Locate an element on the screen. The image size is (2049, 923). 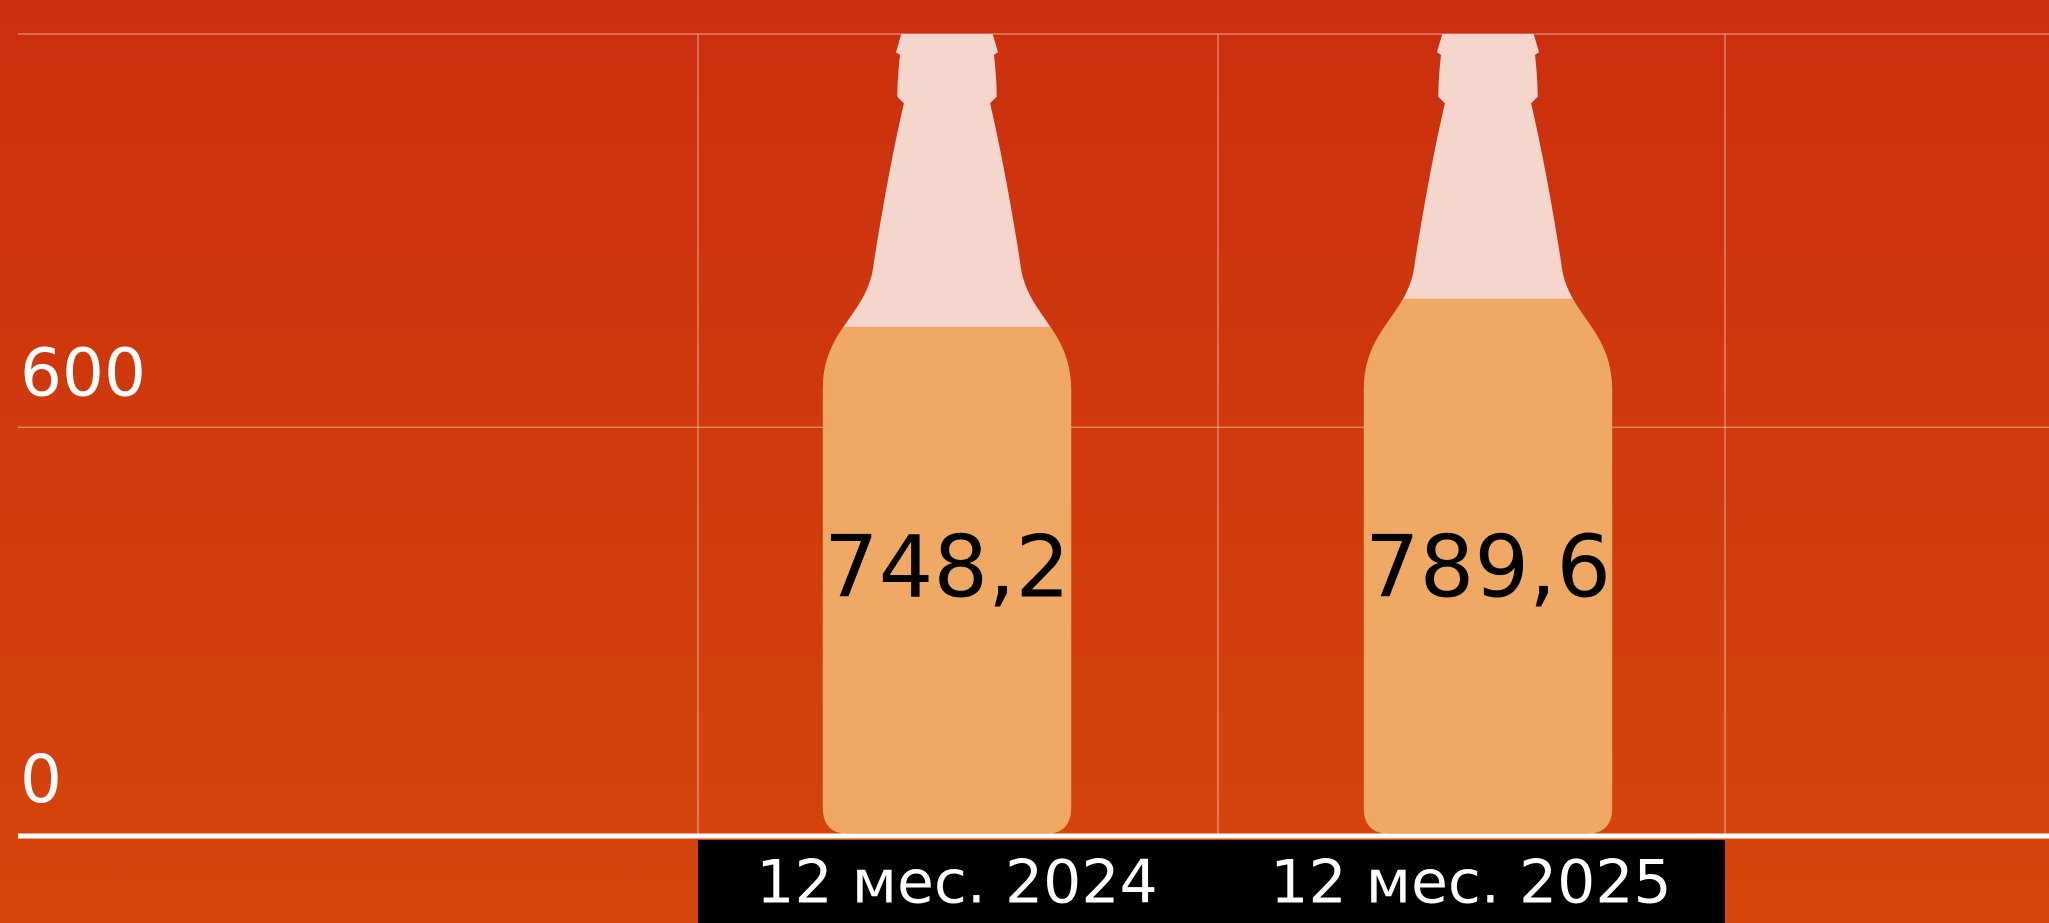
value-label: 789,6 is located at coordinates (1488, 567).